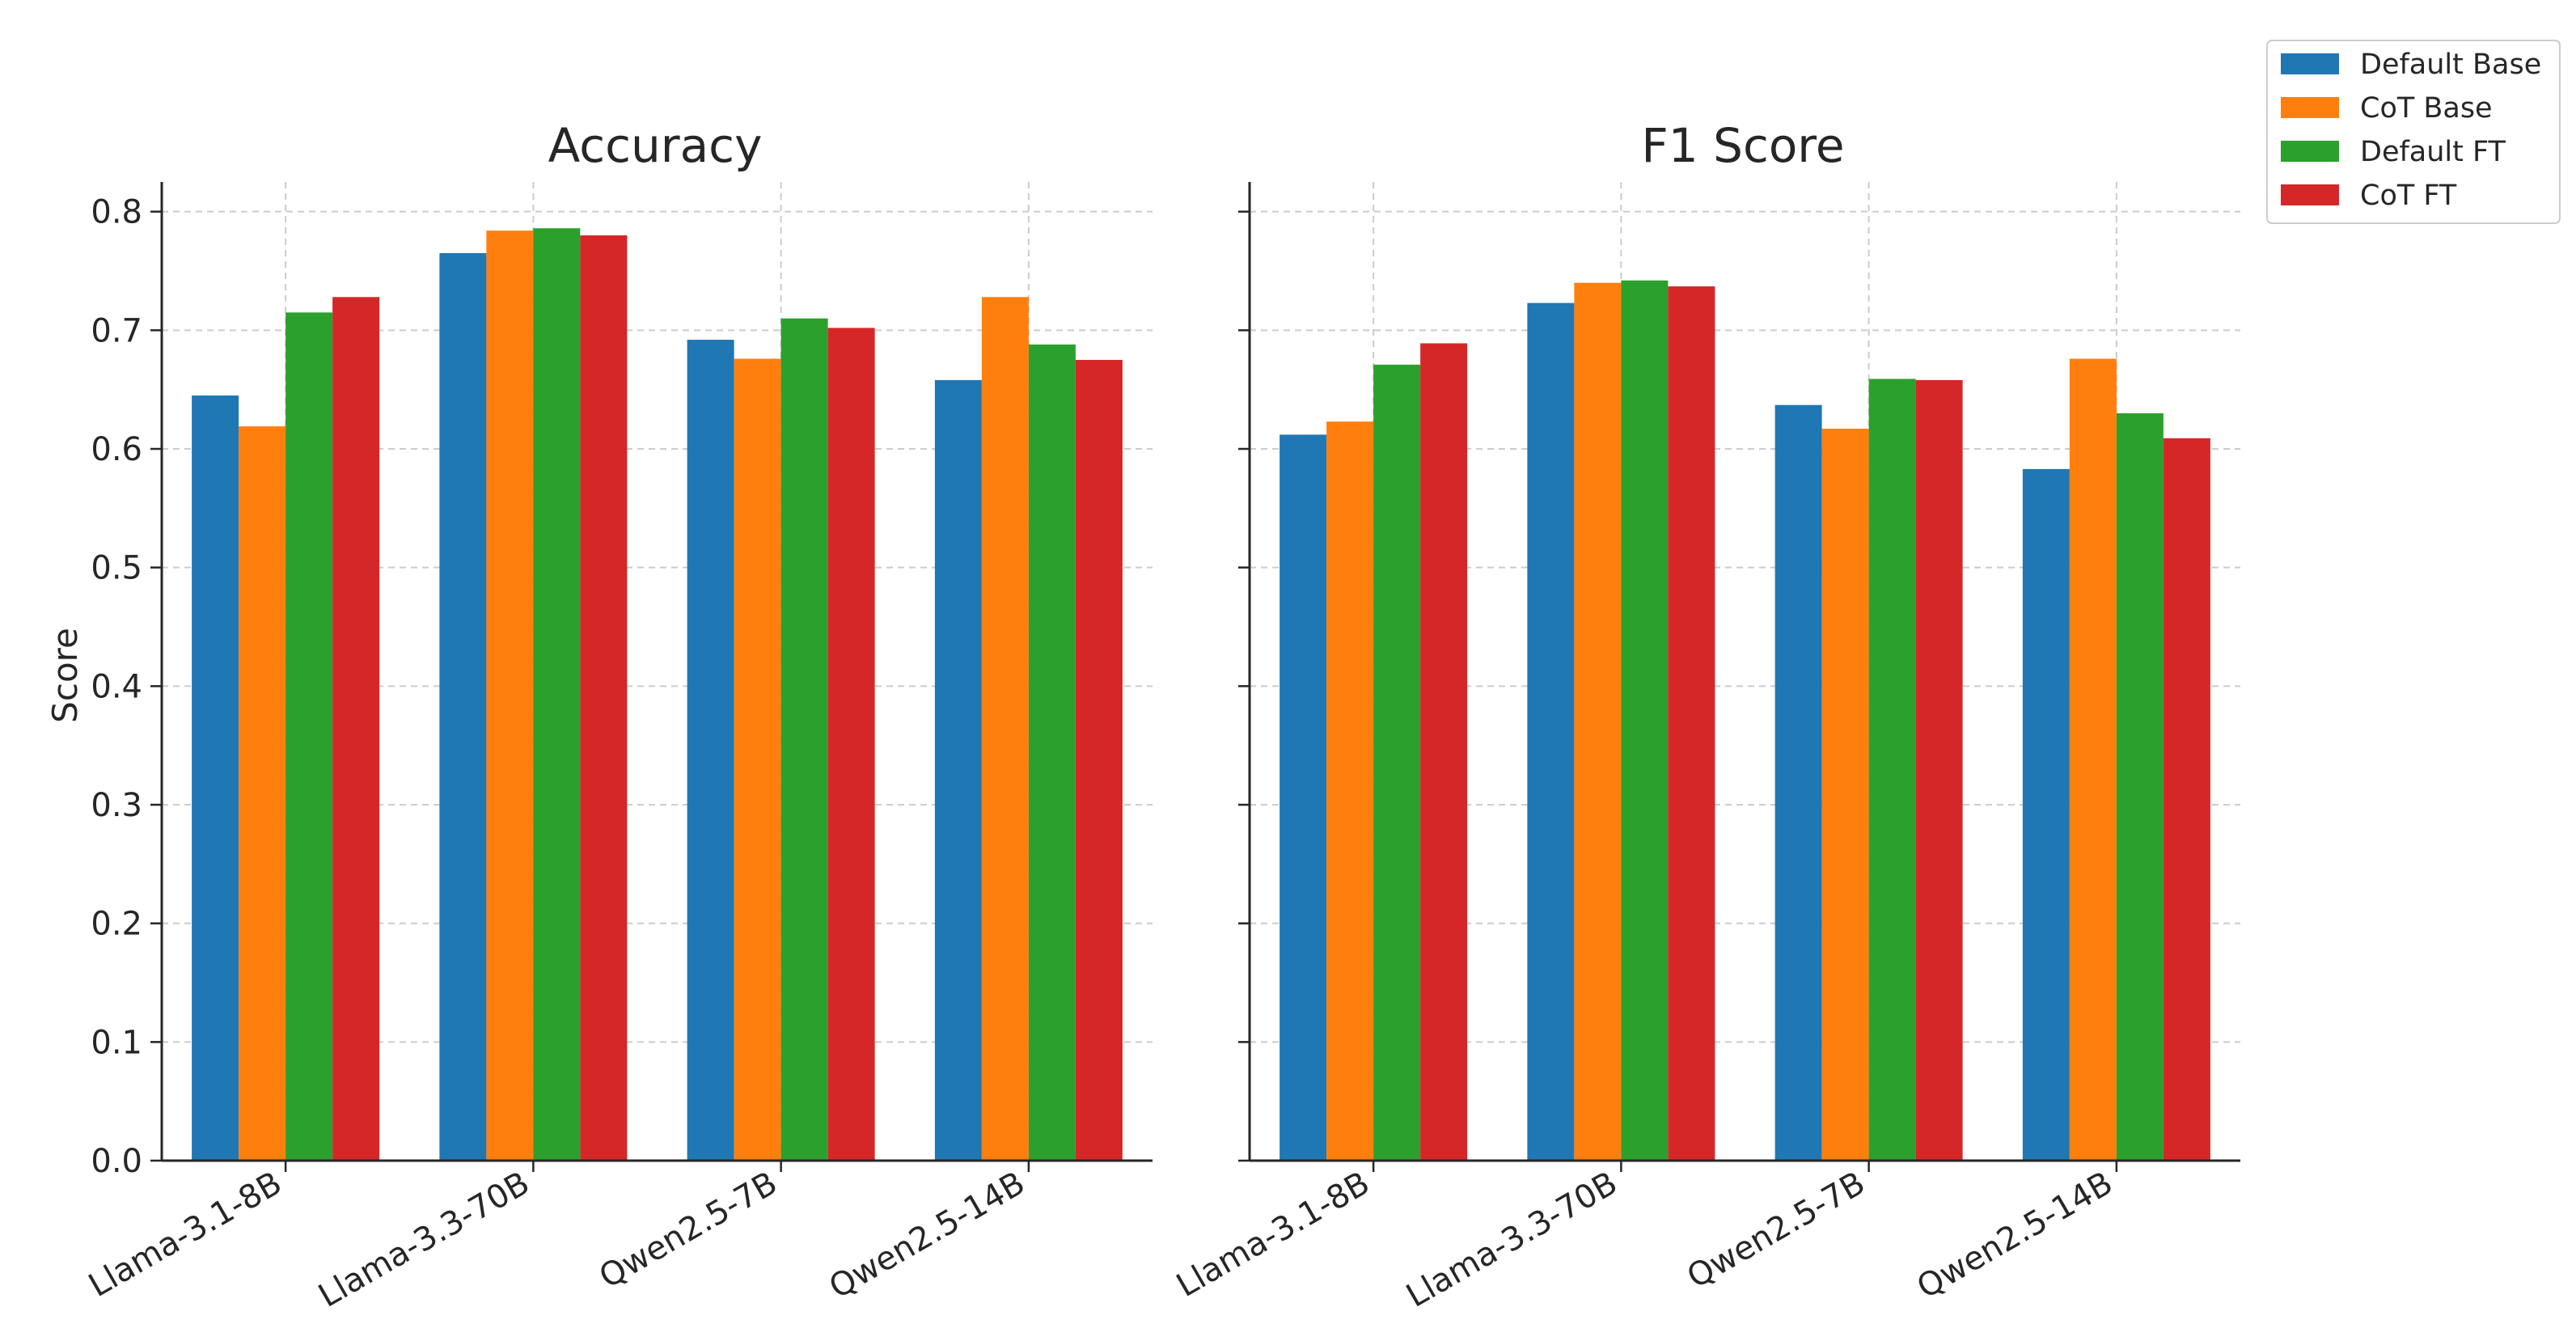  Describe the element at coordinates (117, 1042) in the screenshot. I see `y-tick-label: 0.1` at that location.